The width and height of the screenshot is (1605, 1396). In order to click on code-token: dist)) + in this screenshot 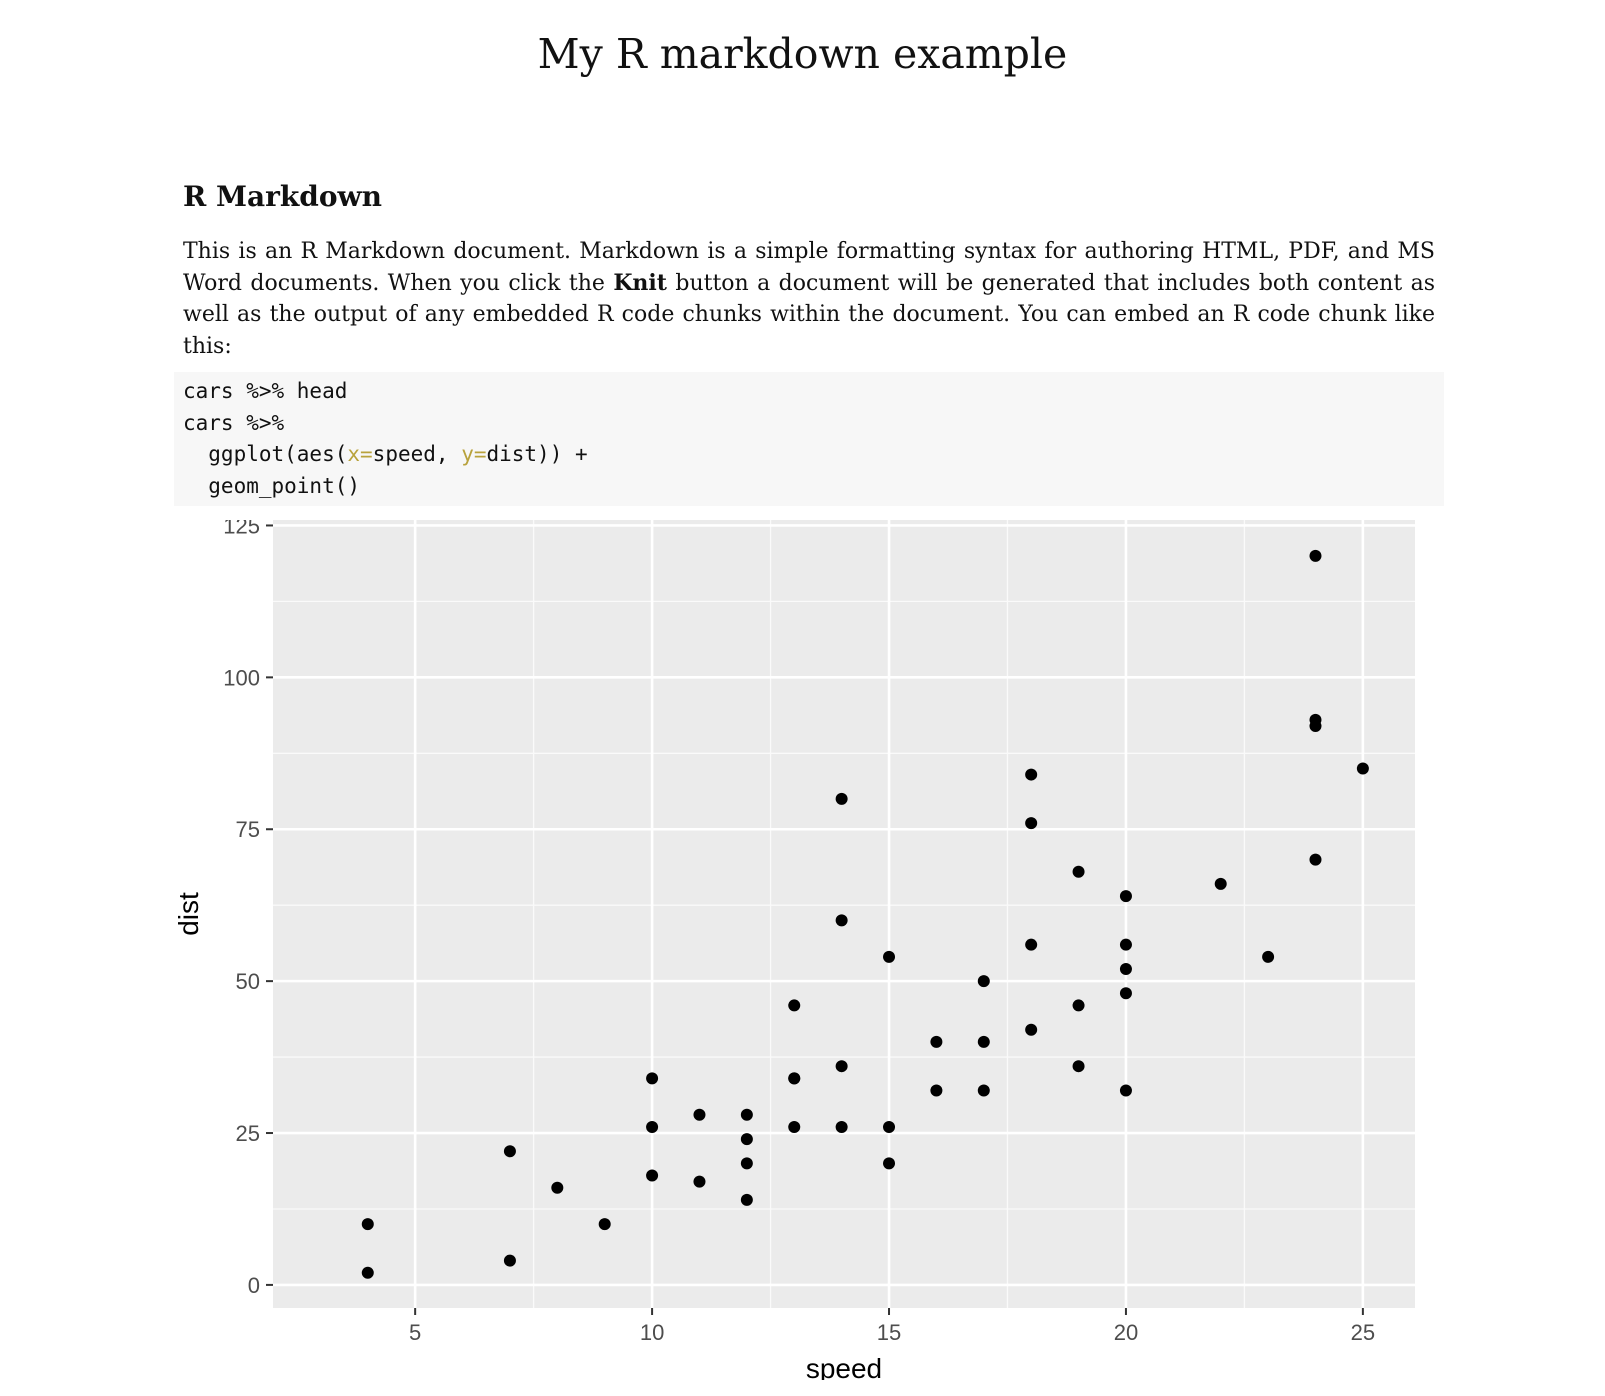, I will do `click(537, 454)`.